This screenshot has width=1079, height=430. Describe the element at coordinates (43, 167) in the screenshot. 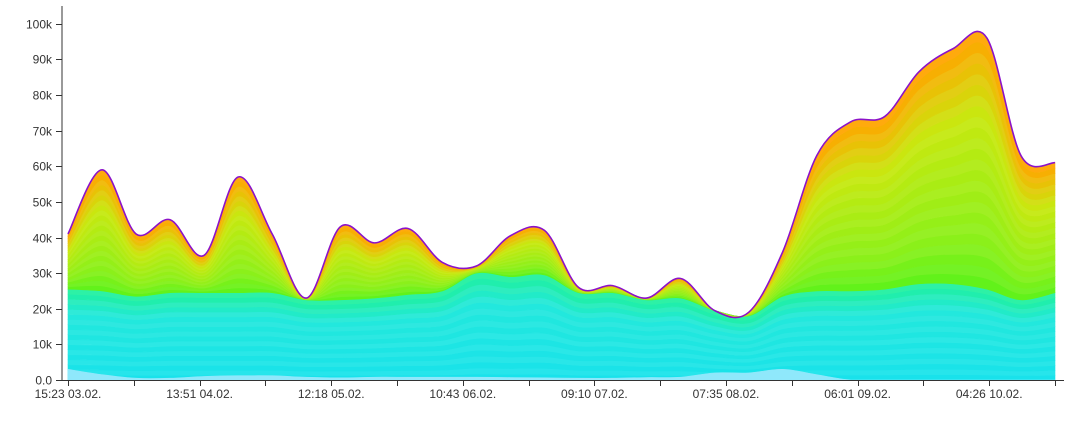

I see `y-tick-label: 60k` at that location.